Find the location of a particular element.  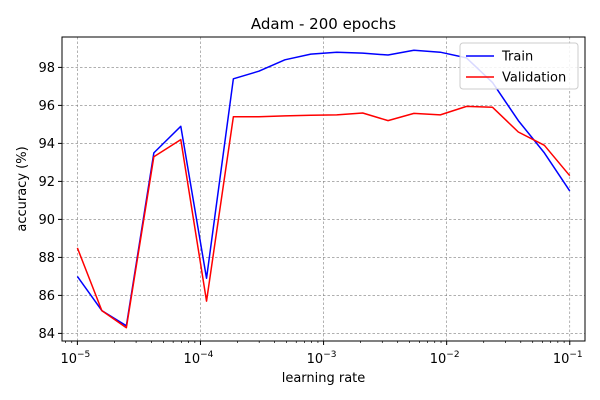

y-tick-label: 98 is located at coordinates (46, 68).